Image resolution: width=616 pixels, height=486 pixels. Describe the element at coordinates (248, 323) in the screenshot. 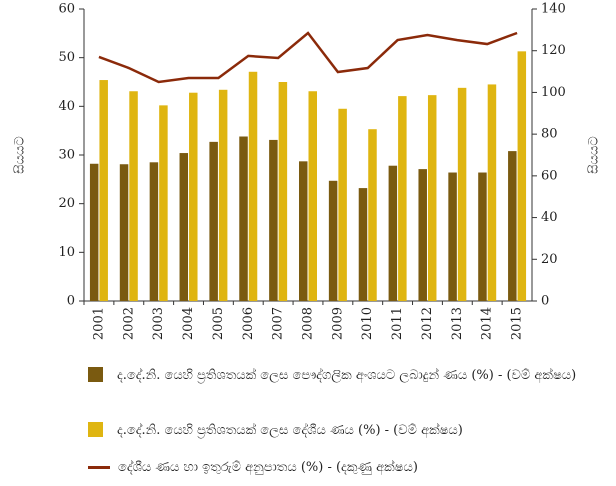

I see `x-tick-label: 2006` at that location.